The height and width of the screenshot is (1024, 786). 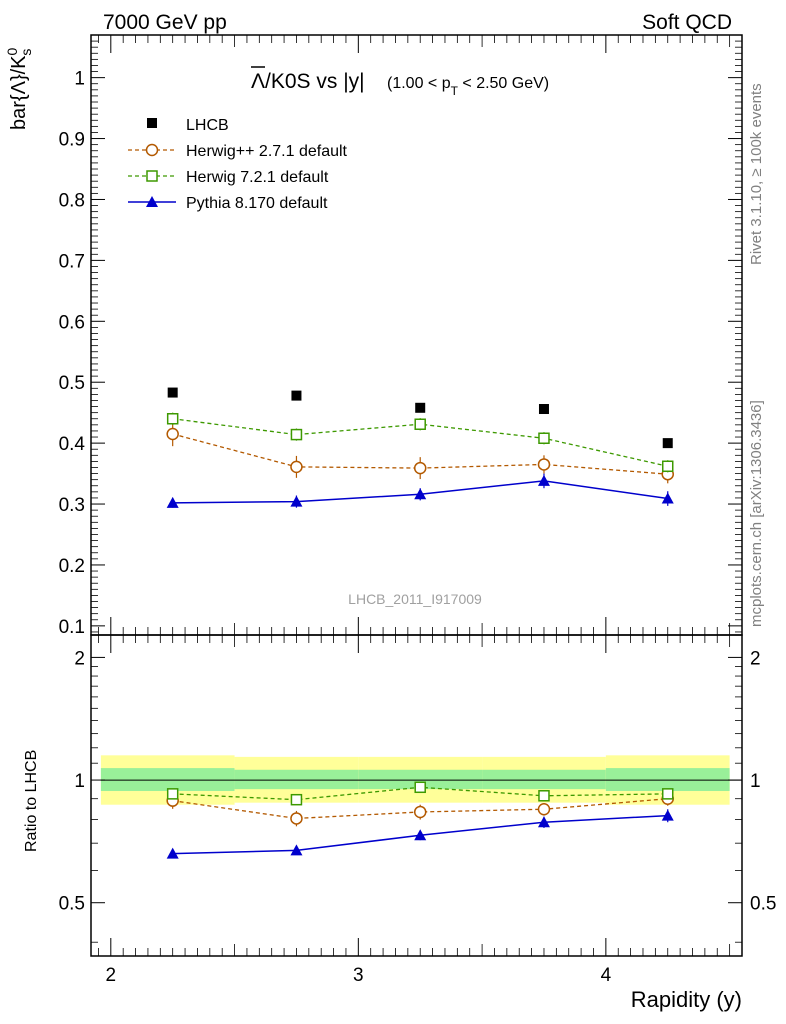 What do you see at coordinates (257, 203) in the screenshot?
I see `legend-label-pythia: Pythia 8.170 default` at bounding box center [257, 203].